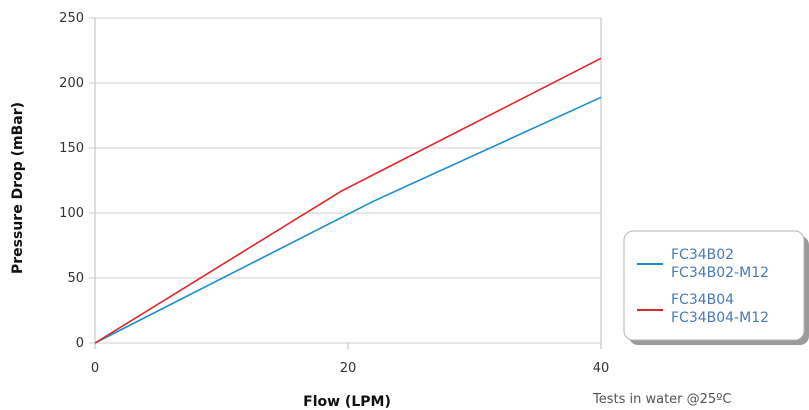 This screenshot has width=809, height=410. I want to click on y-tick-label: 0, so click(80, 343).